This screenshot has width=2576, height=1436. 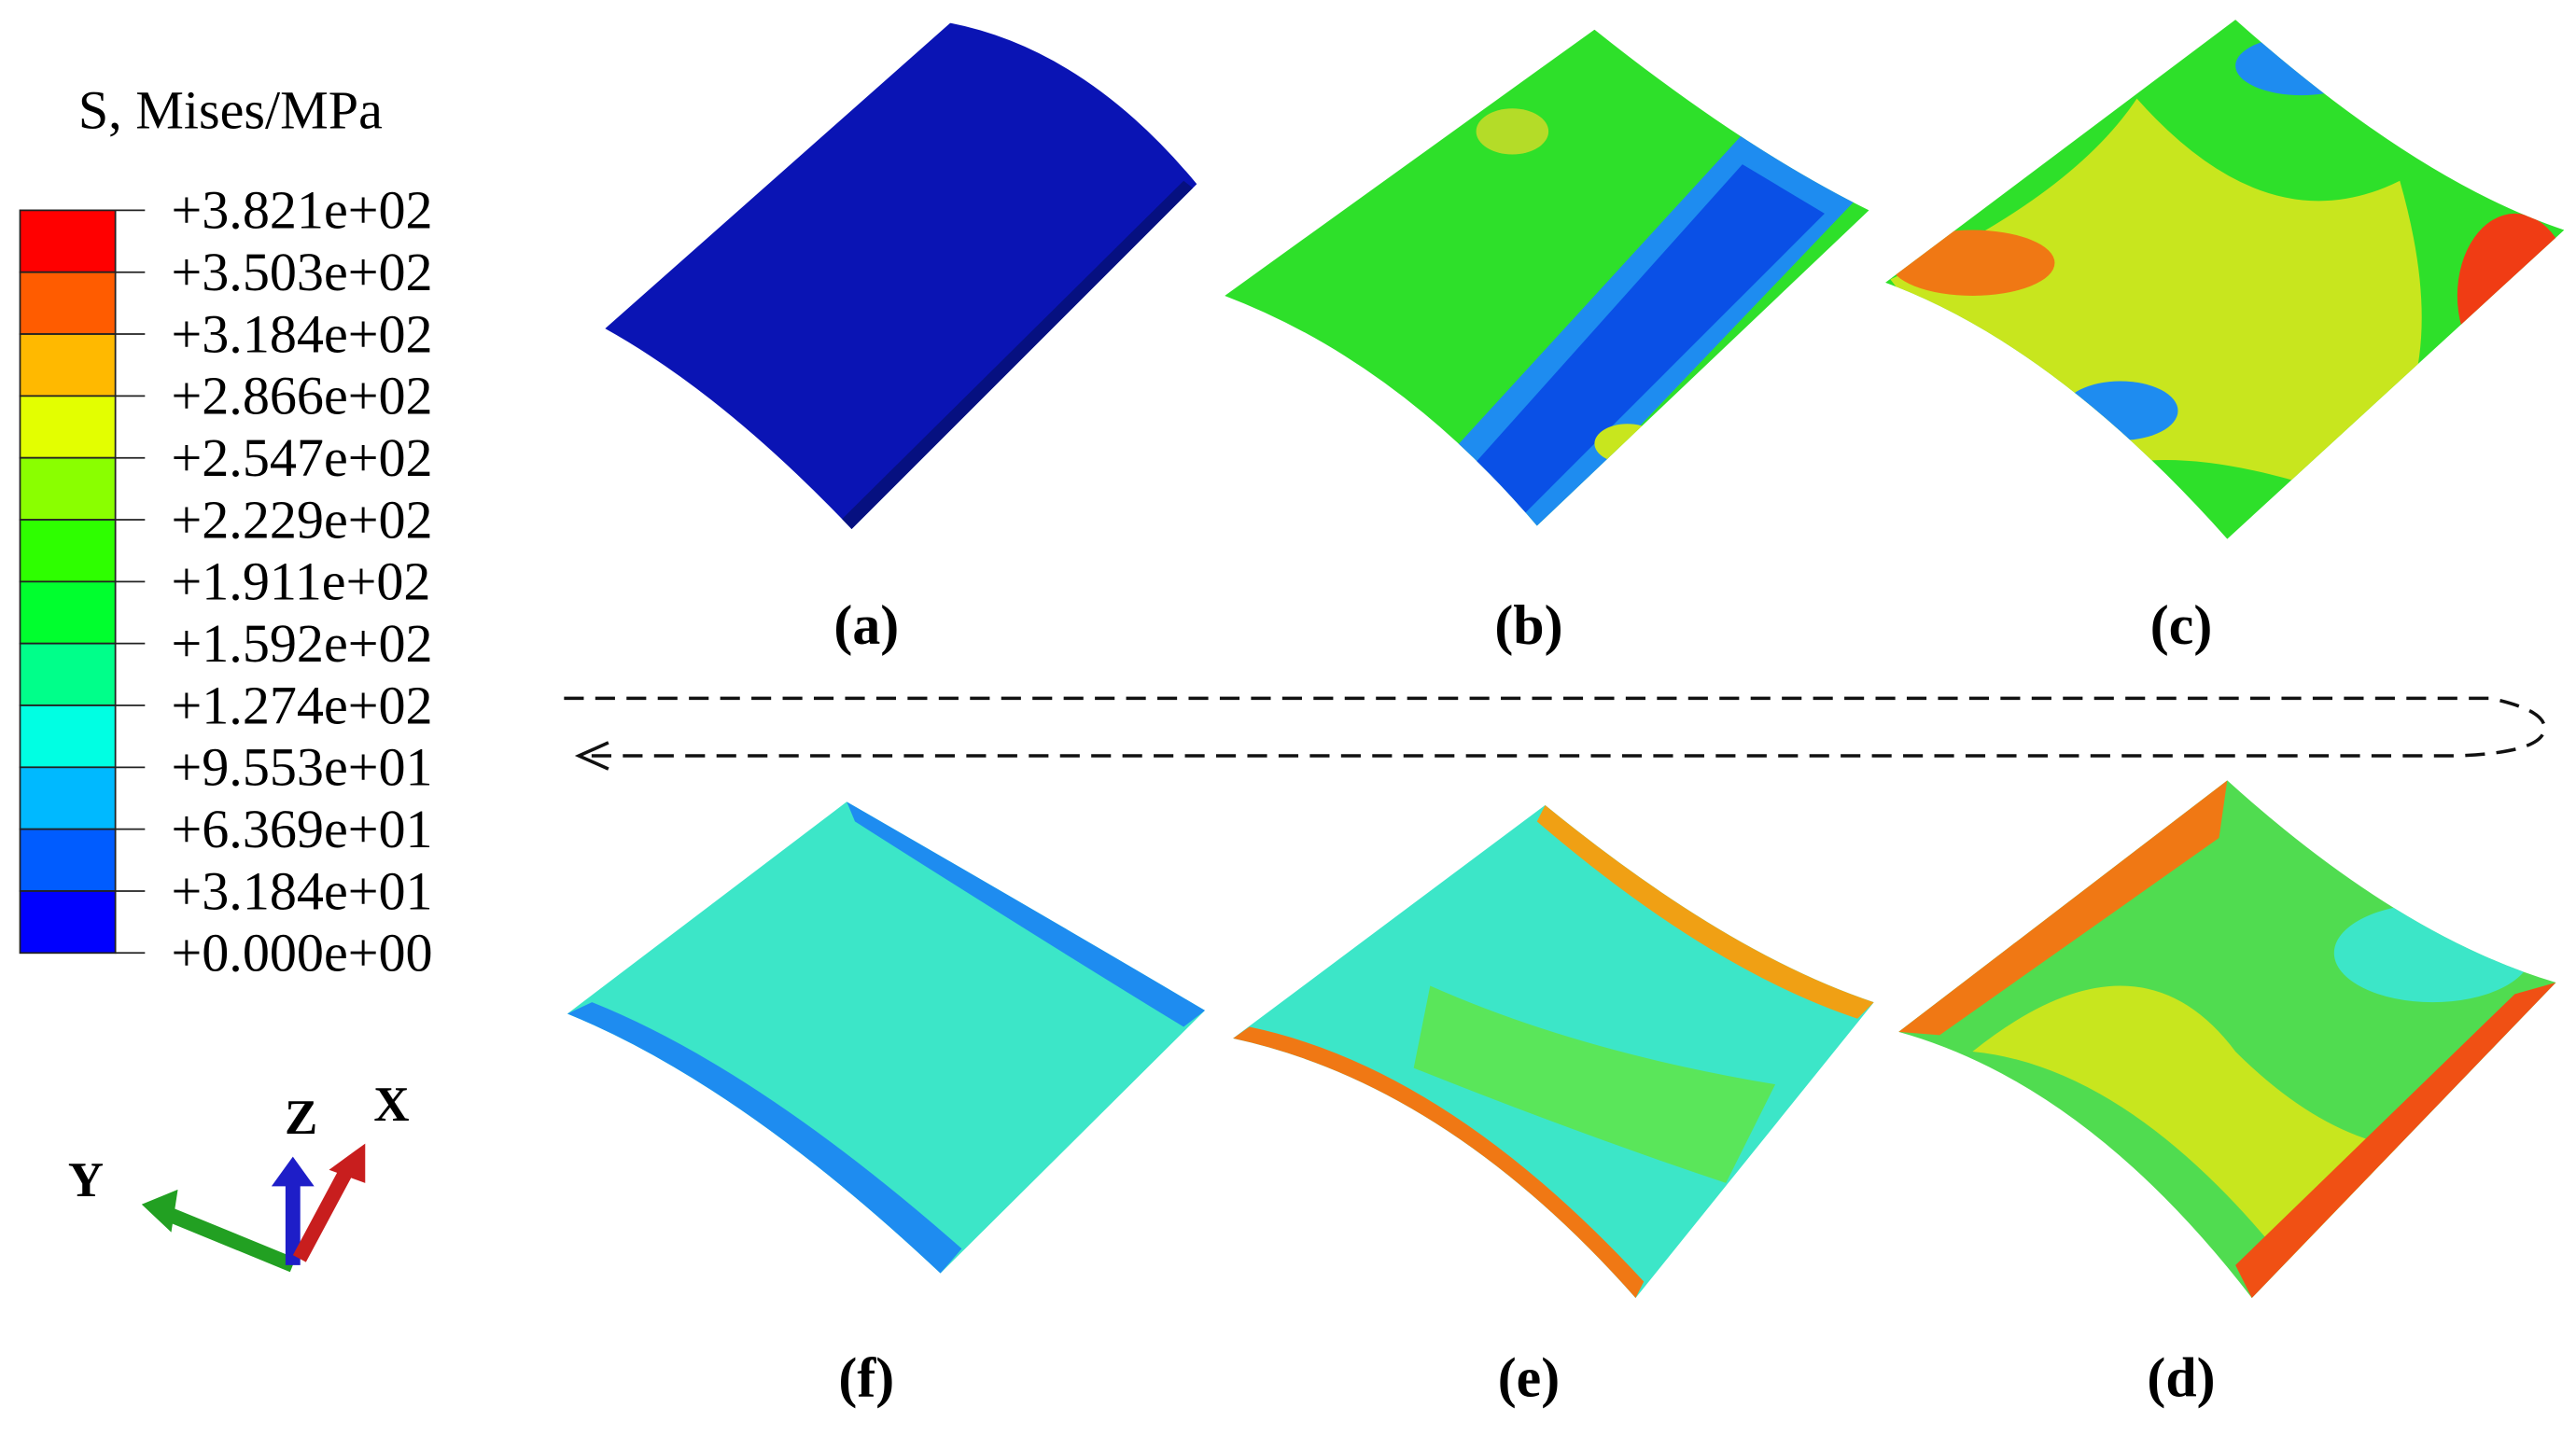 I want to click on panel-label: (f), so click(x=866, y=1378).